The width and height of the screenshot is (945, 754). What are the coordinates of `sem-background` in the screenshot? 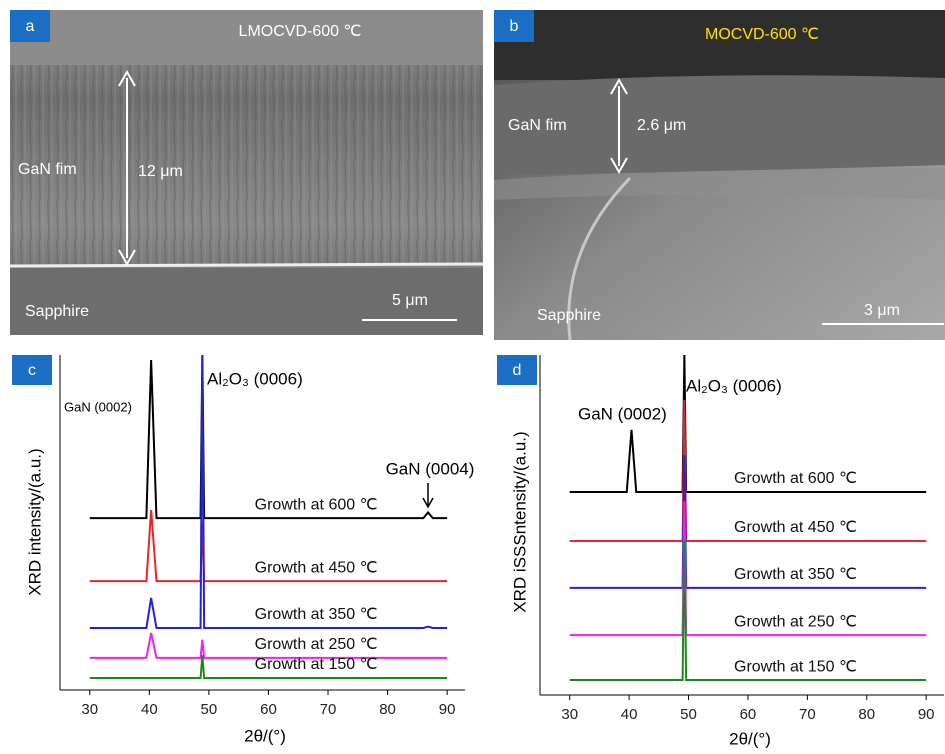 It's located at (719, 45).